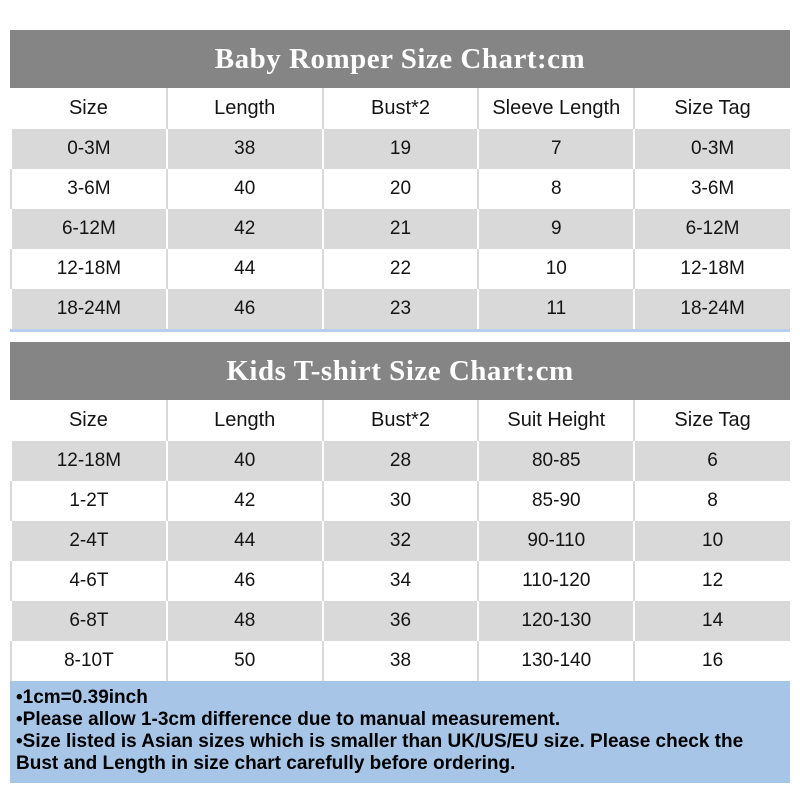 The height and width of the screenshot is (800, 800). I want to click on table-cell: 32, so click(400, 541).